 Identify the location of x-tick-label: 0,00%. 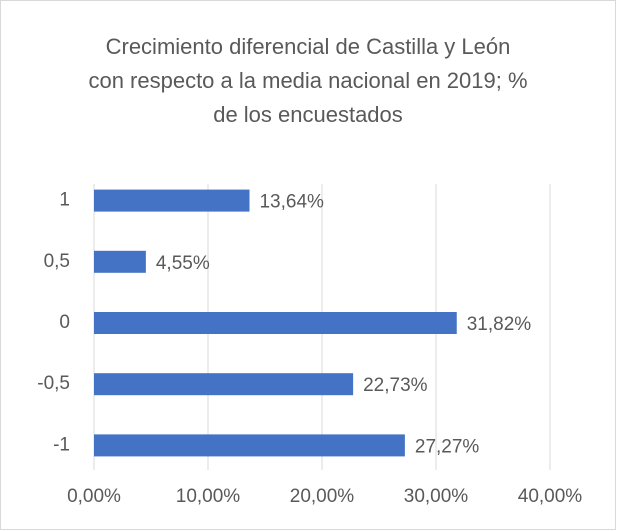
(94, 496).